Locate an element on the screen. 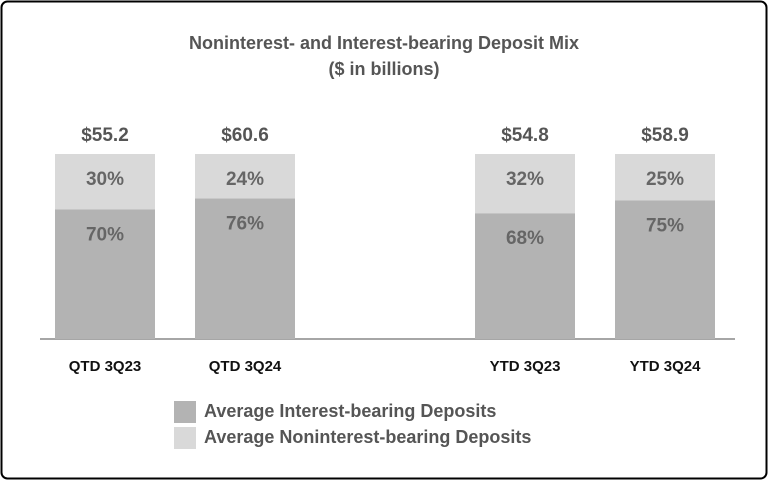 The image size is (768, 485). data-label: 70% is located at coordinates (105, 235).